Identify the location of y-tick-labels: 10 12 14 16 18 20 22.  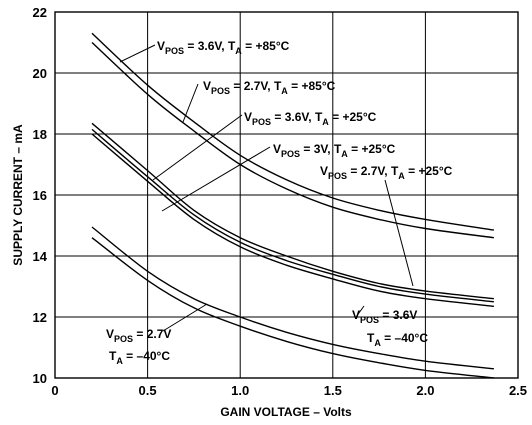
(40, 195).